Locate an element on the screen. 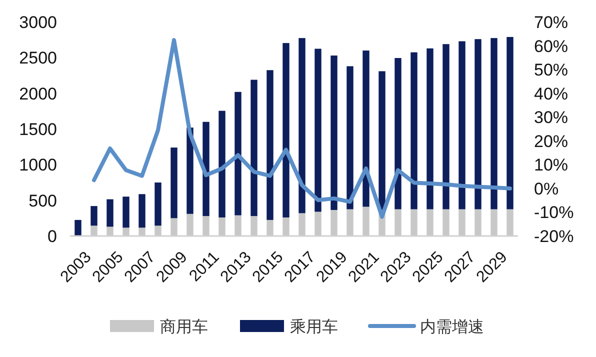 Image resolution: width=596 pixels, height=357 pixels. y2-tick-label: 10% is located at coordinates (551, 165).